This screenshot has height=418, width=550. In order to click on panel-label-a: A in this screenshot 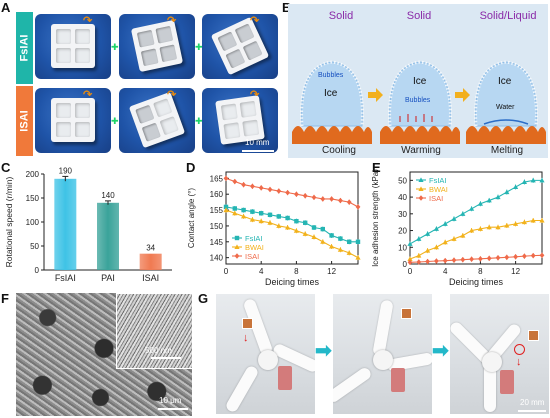, I will do `click(6, 7)`.